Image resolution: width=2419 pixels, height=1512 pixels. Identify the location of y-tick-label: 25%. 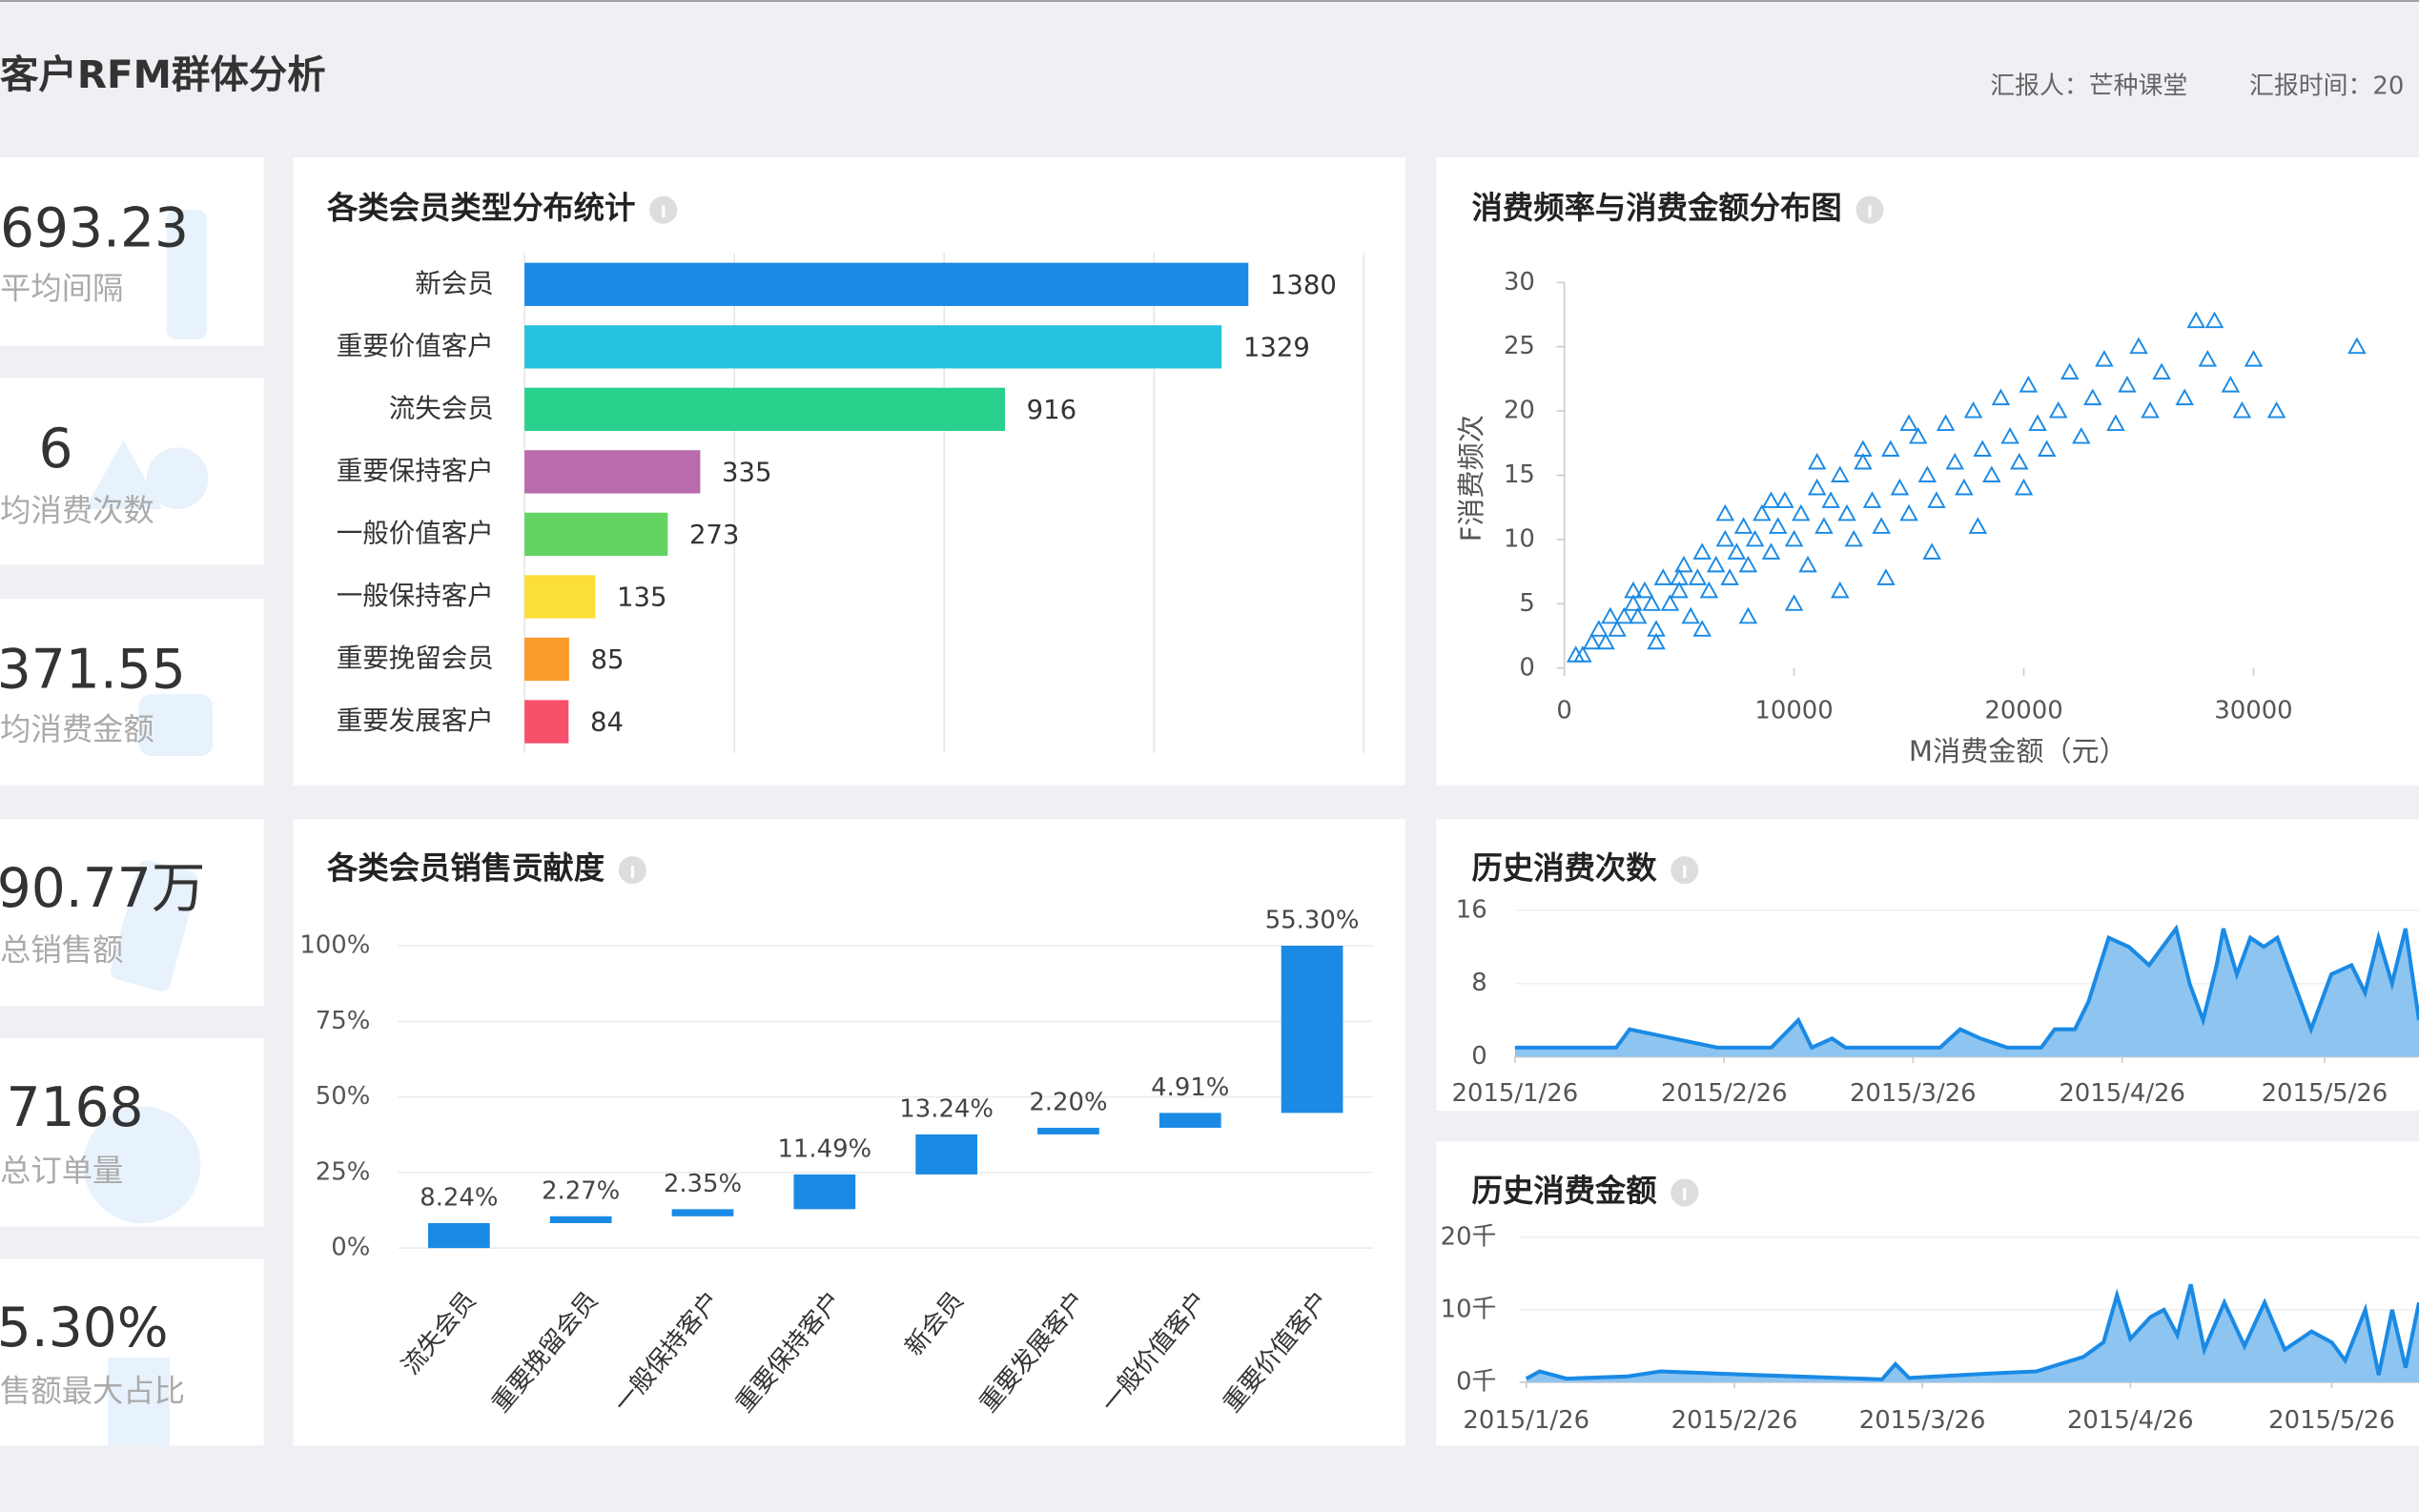
(343, 1171).